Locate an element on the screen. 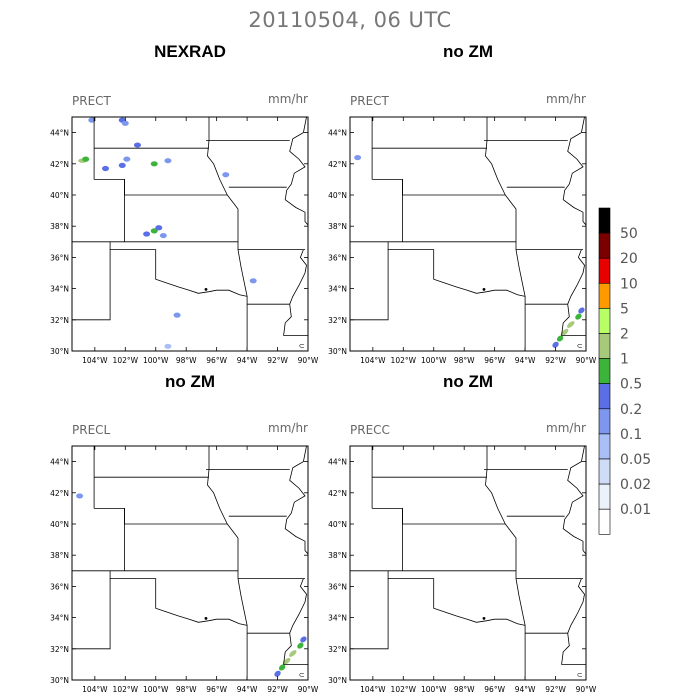 The width and height of the screenshot is (700, 700). lon-label: 104°W is located at coordinates (95, 360).